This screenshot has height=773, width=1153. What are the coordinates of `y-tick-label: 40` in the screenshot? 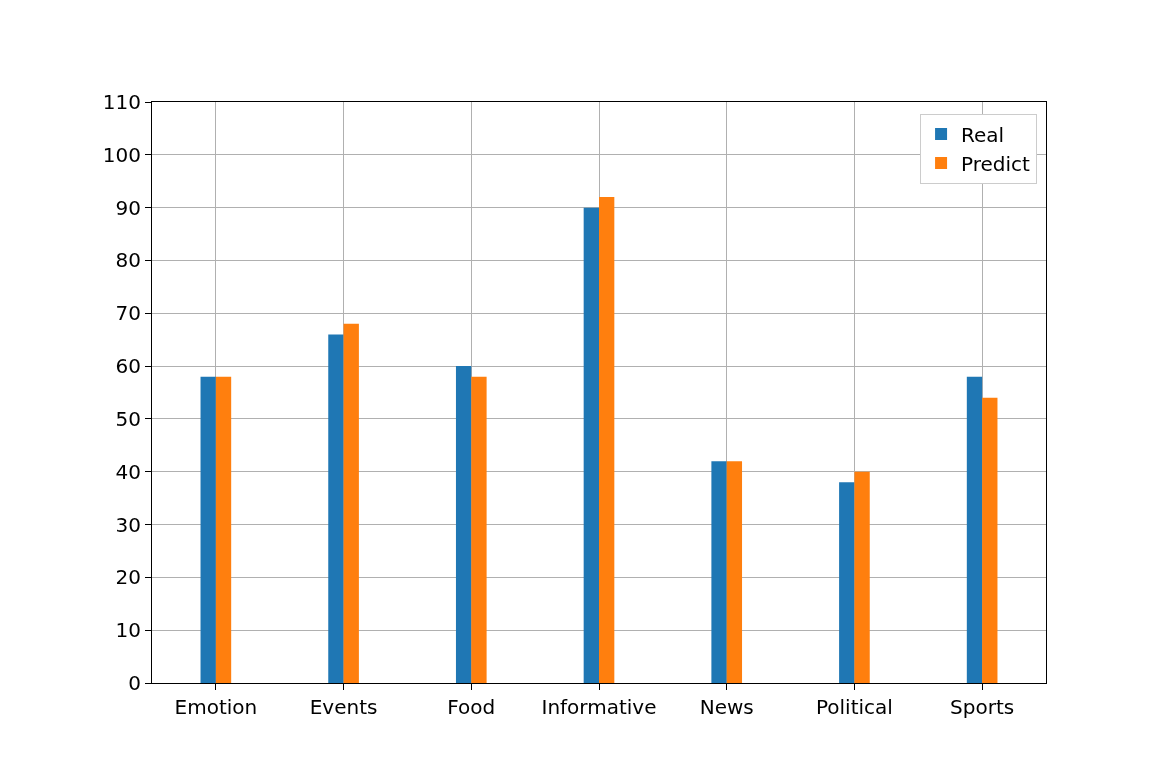 It's located at (128, 471).